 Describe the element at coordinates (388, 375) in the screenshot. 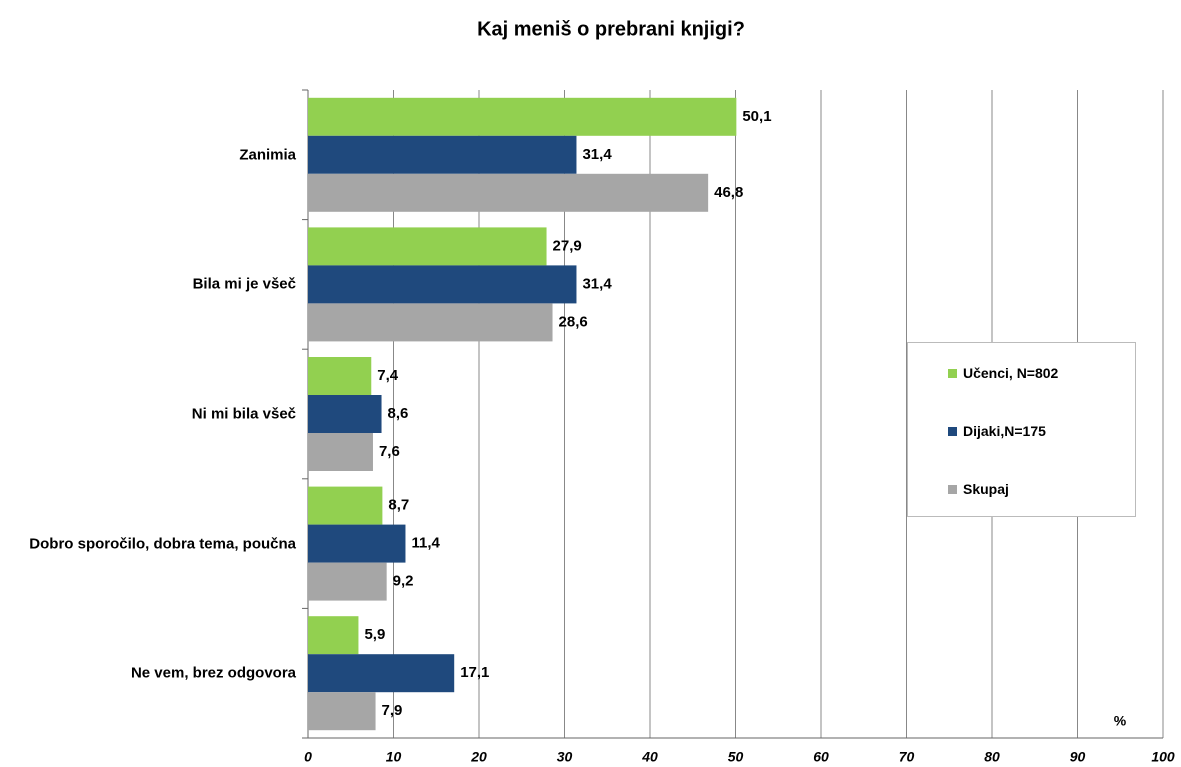

I see `data-label: 7,4` at that location.